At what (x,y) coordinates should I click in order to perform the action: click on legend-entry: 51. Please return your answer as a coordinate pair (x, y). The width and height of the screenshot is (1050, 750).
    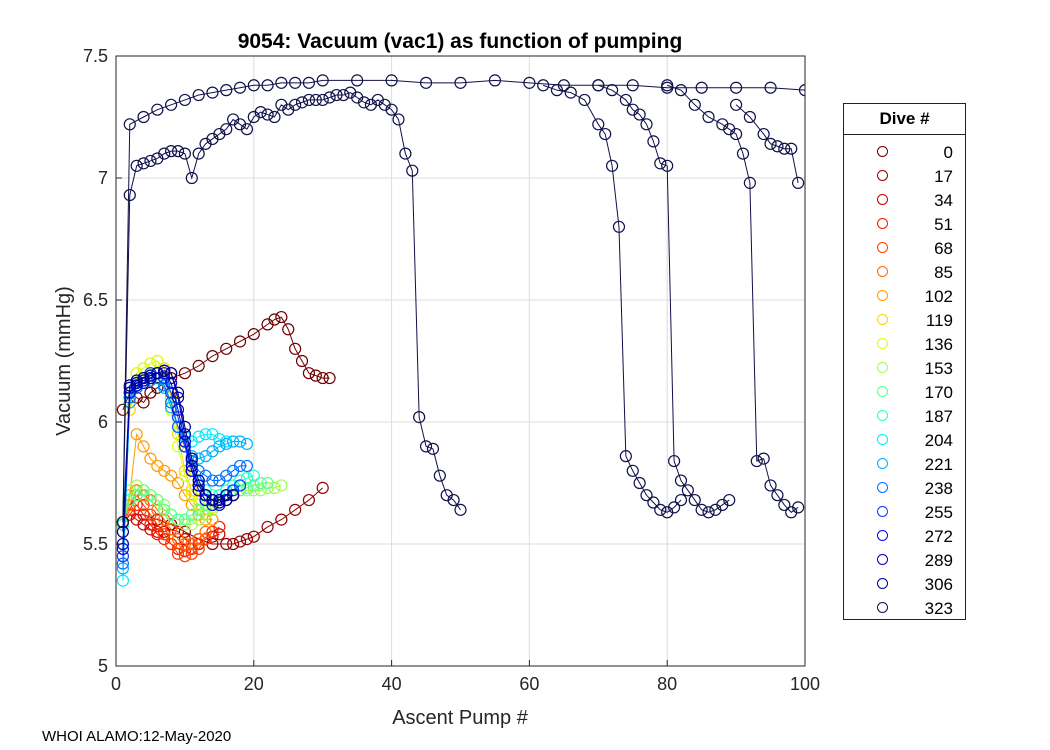
    Looking at the image, I should click on (904, 225).